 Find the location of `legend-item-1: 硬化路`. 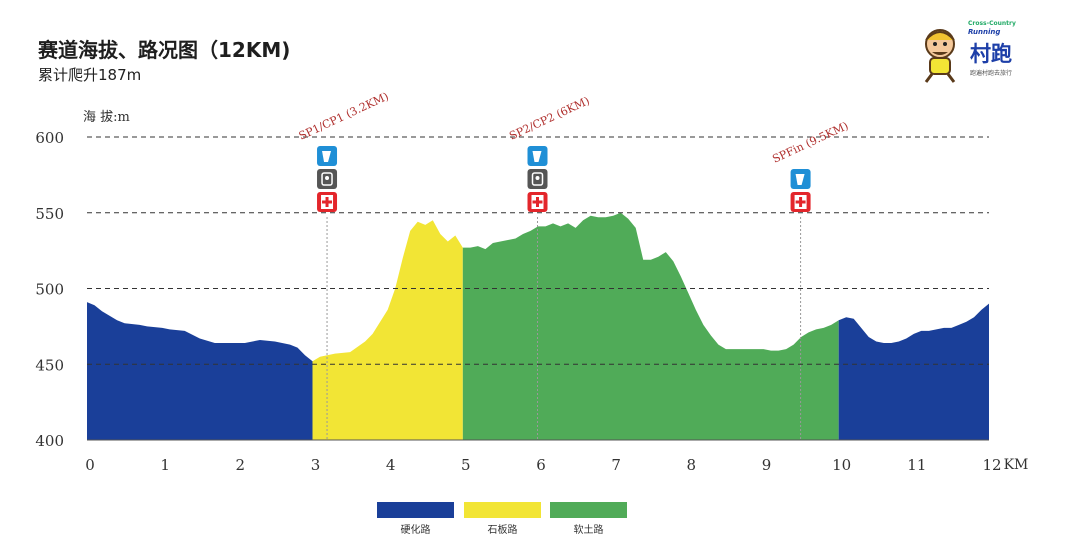

legend-item-1: 硬化路 is located at coordinates (415, 519).